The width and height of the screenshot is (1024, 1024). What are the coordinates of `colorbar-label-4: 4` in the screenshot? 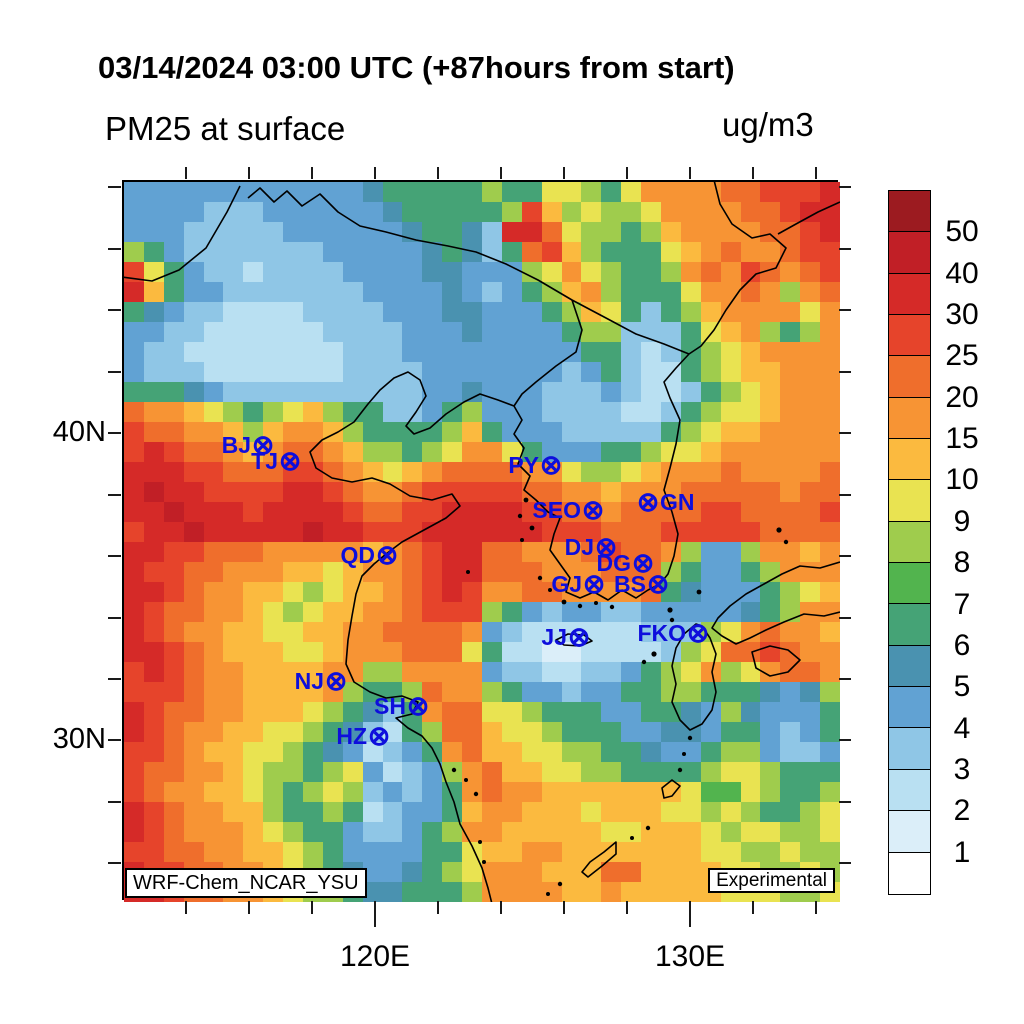 It's located at (962, 728).